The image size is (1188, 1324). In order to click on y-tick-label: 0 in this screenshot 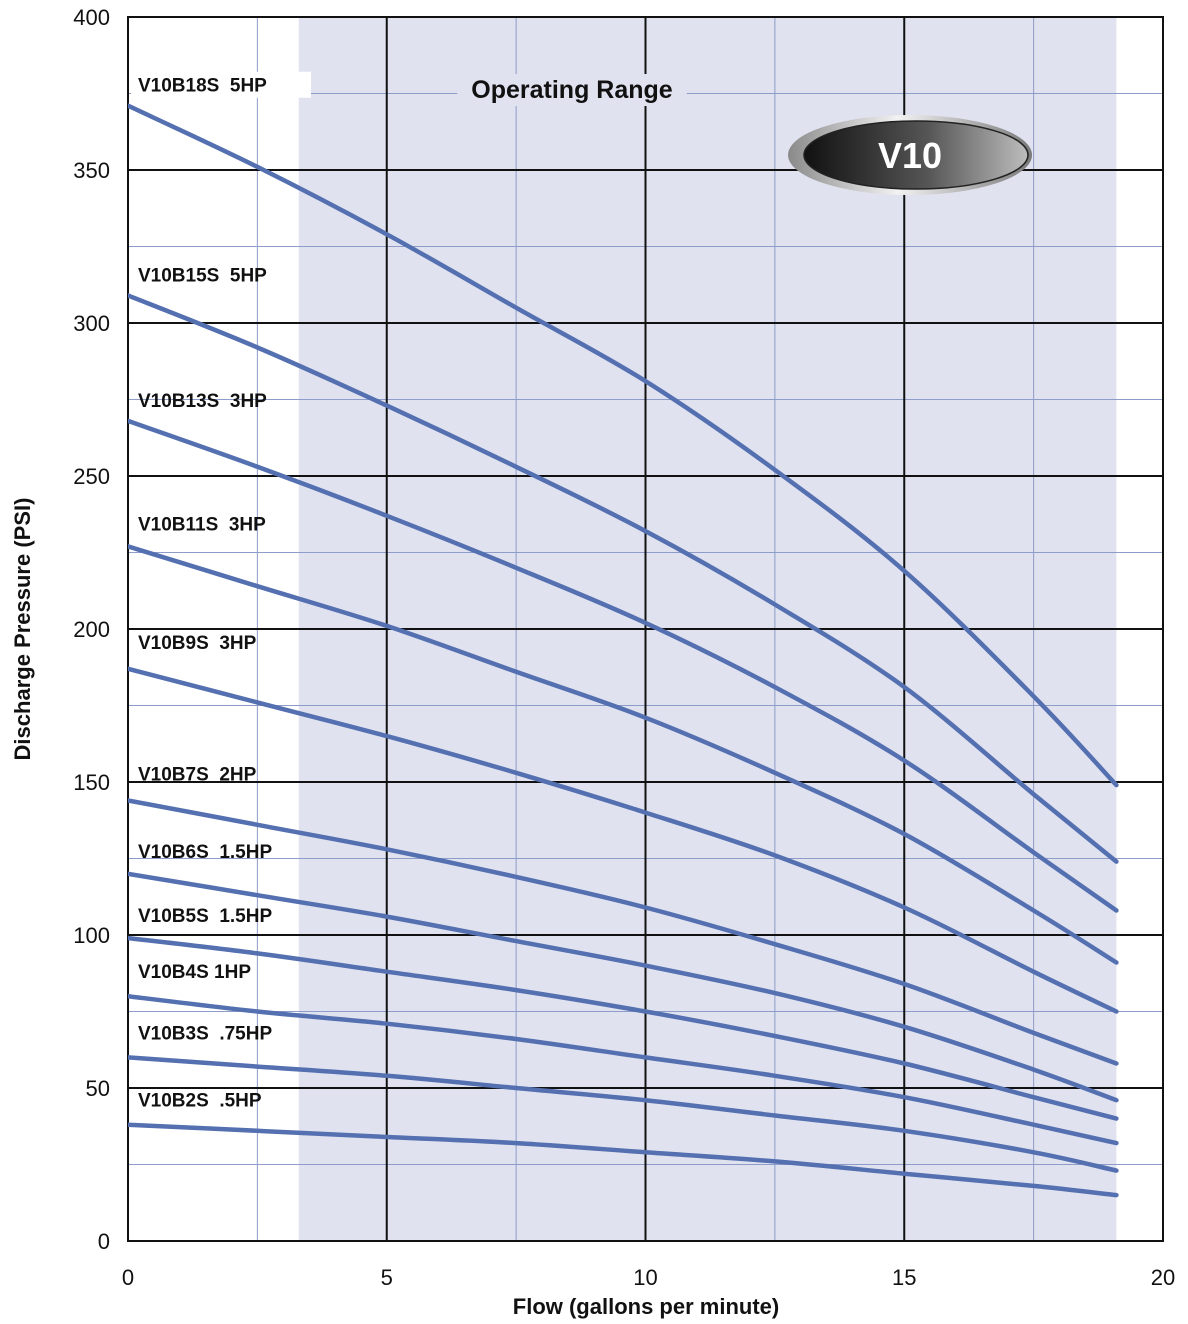, I will do `click(104, 1241)`.